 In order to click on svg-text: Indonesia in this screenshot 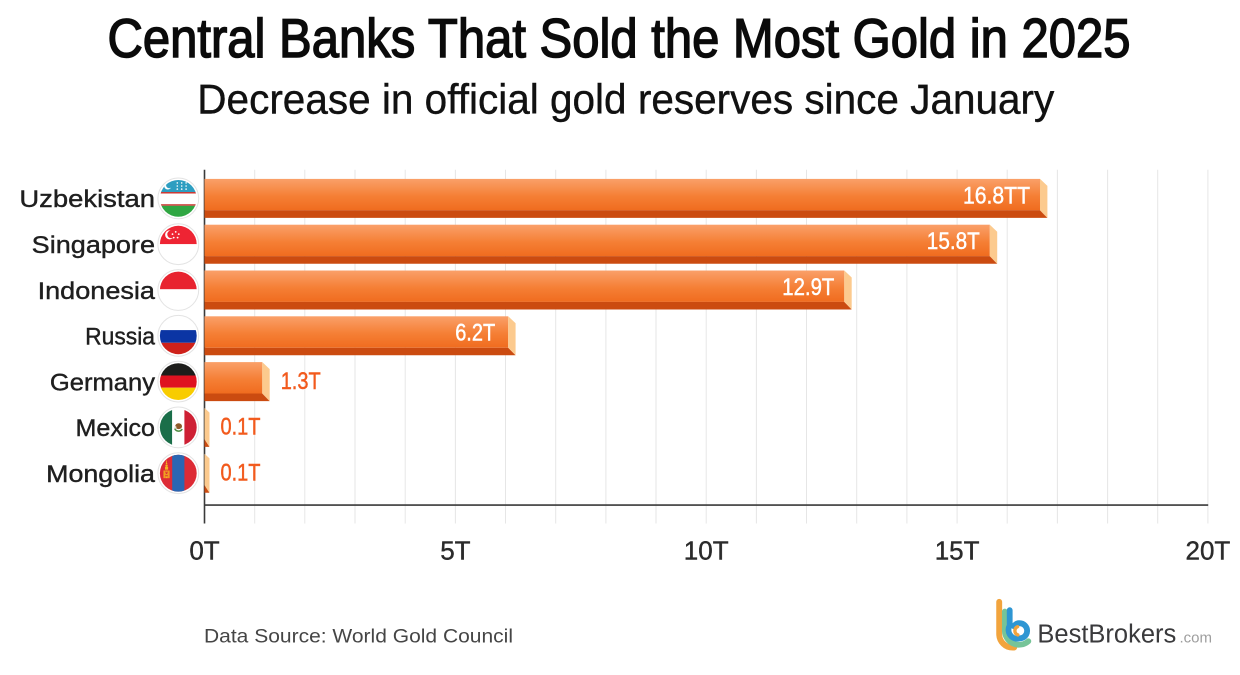, I will do `click(97, 291)`.